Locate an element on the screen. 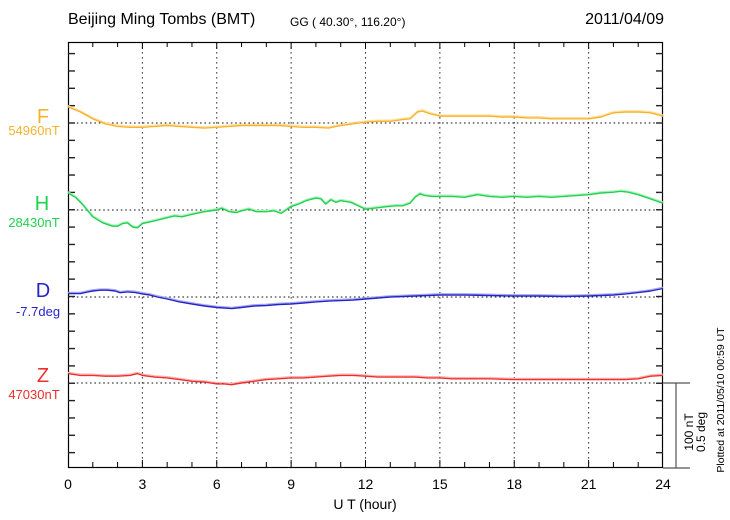  series-Z-halo is located at coordinates (365, 377).